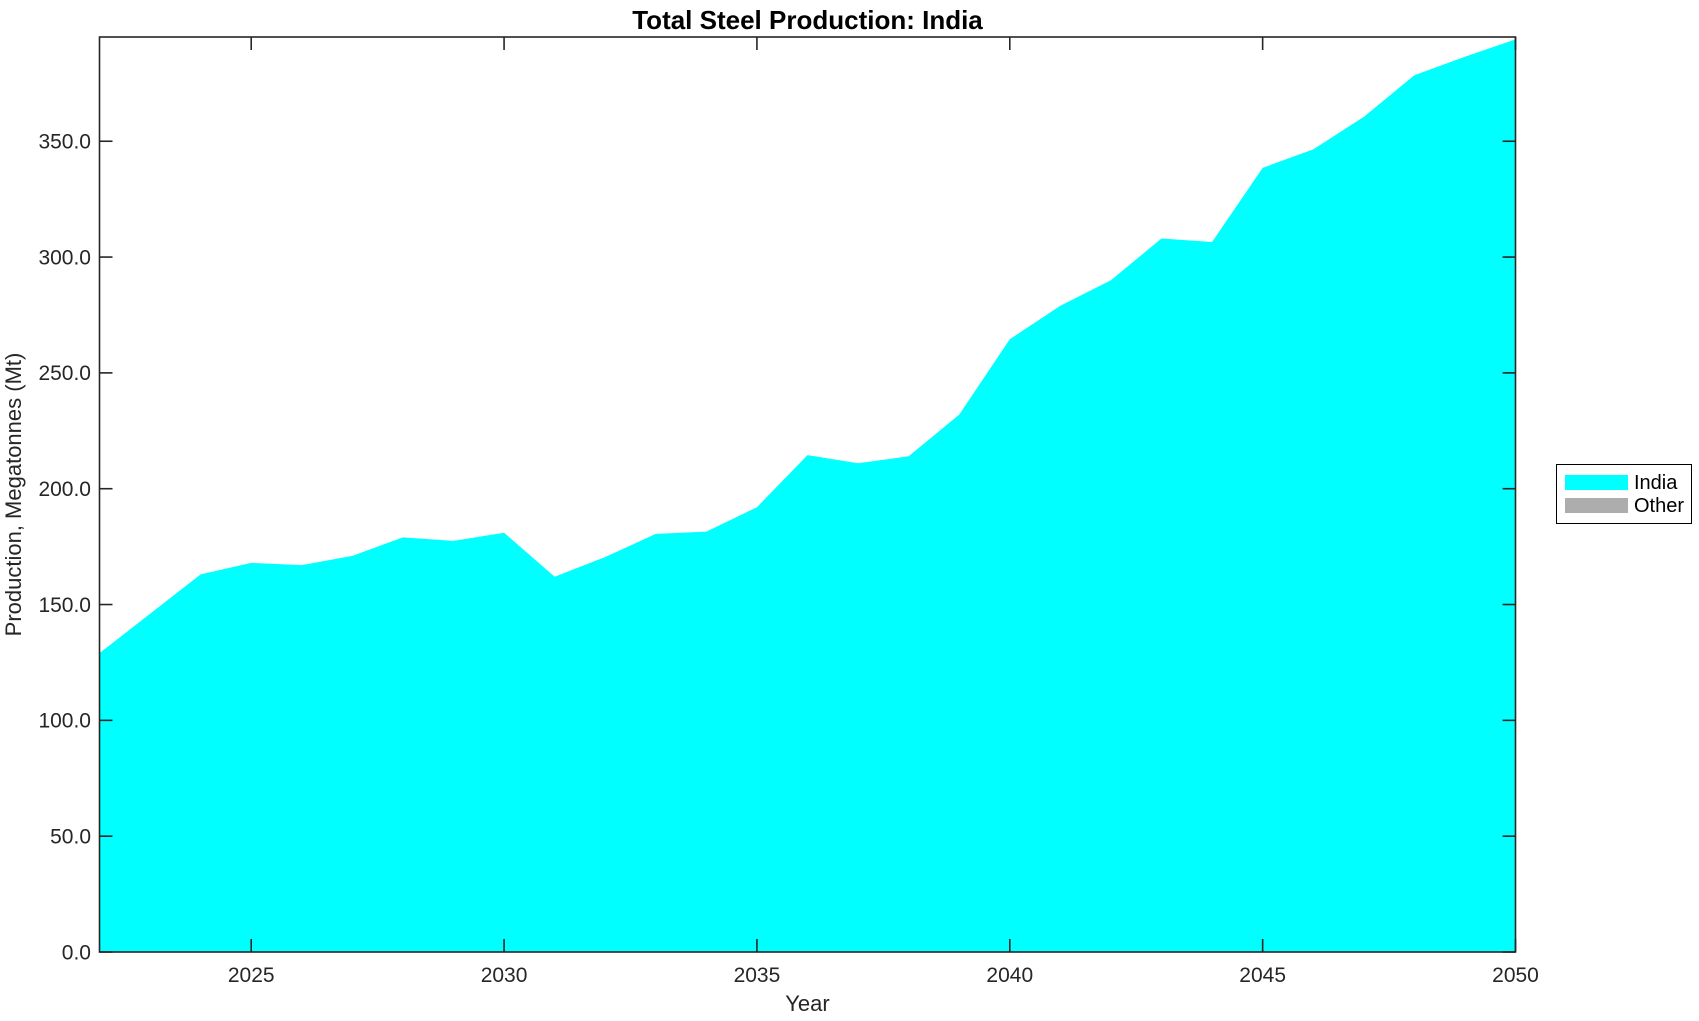  Describe the element at coordinates (1009, 975) in the screenshot. I see `x-tick-label: 2040` at that location.